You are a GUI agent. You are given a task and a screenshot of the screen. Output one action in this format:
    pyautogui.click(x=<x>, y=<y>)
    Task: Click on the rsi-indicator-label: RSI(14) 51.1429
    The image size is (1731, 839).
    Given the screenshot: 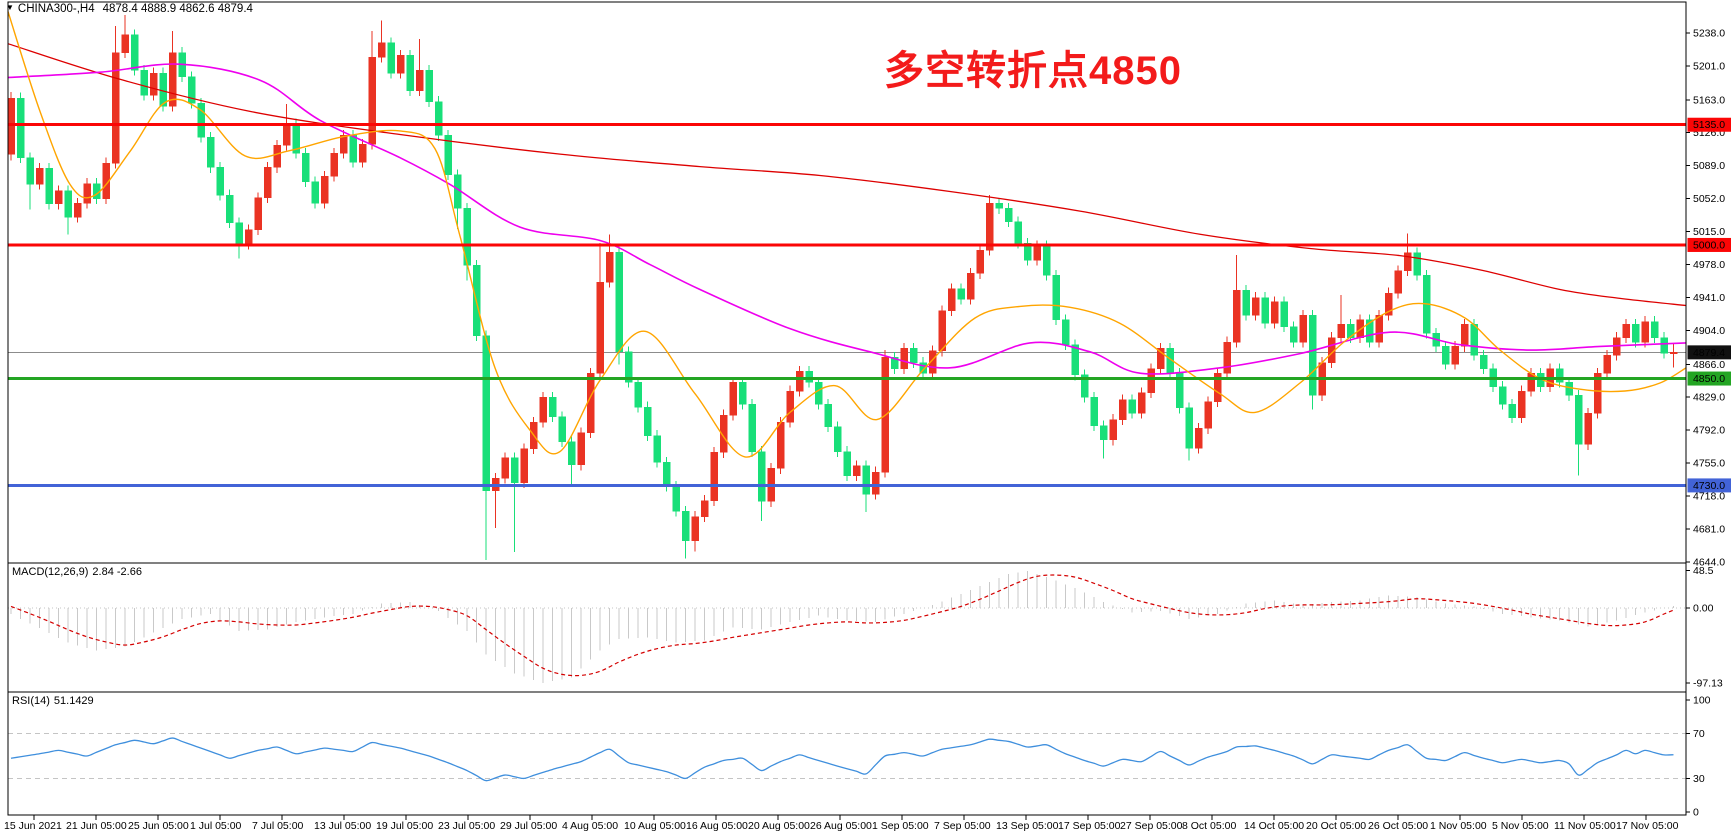 What is the action you would take?
    pyautogui.click(x=55, y=701)
    